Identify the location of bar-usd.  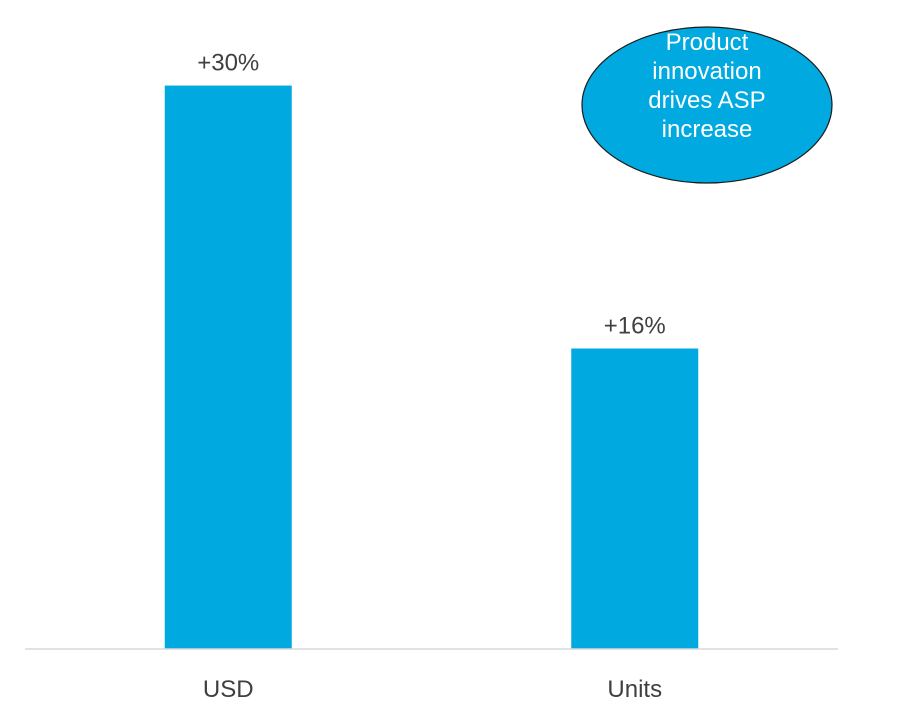
(228, 367).